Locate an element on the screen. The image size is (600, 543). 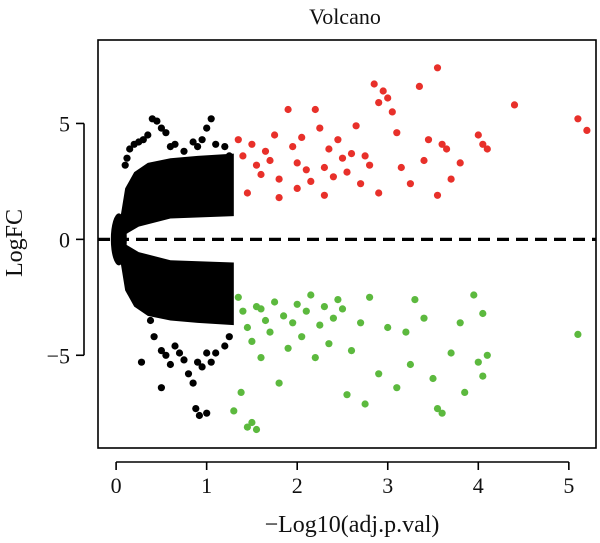
upper-cloud is located at coordinates (175, 196).